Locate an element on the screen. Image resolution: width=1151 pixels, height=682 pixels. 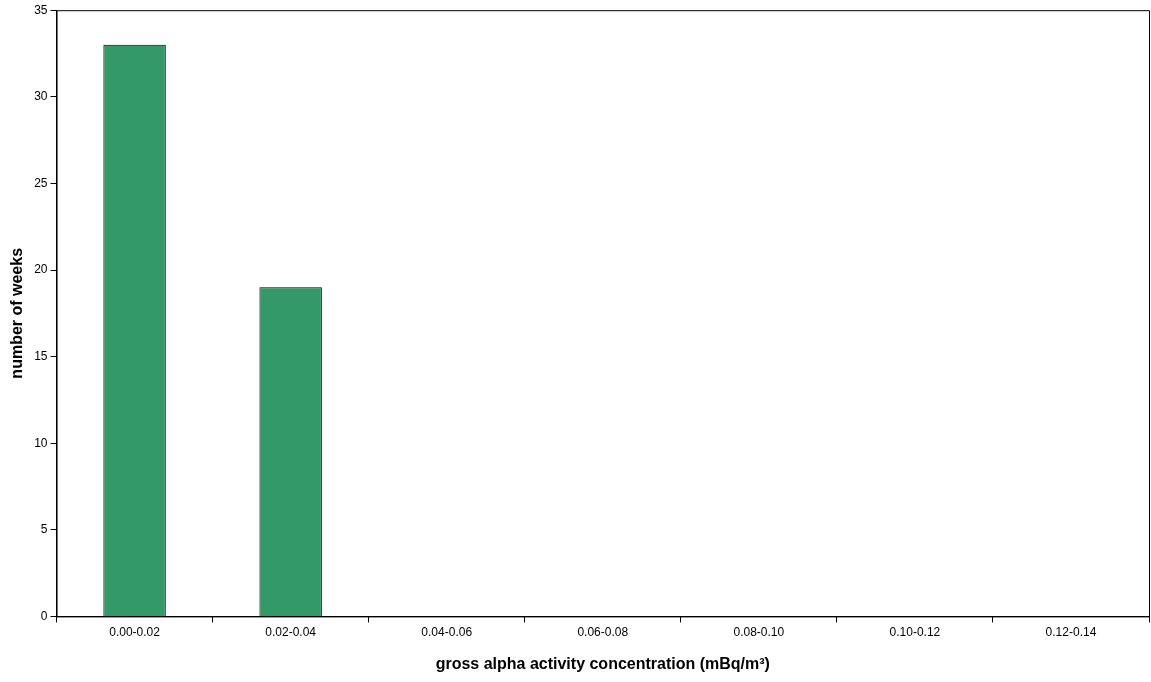
y-tick-label: 25 is located at coordinates (41, 182).